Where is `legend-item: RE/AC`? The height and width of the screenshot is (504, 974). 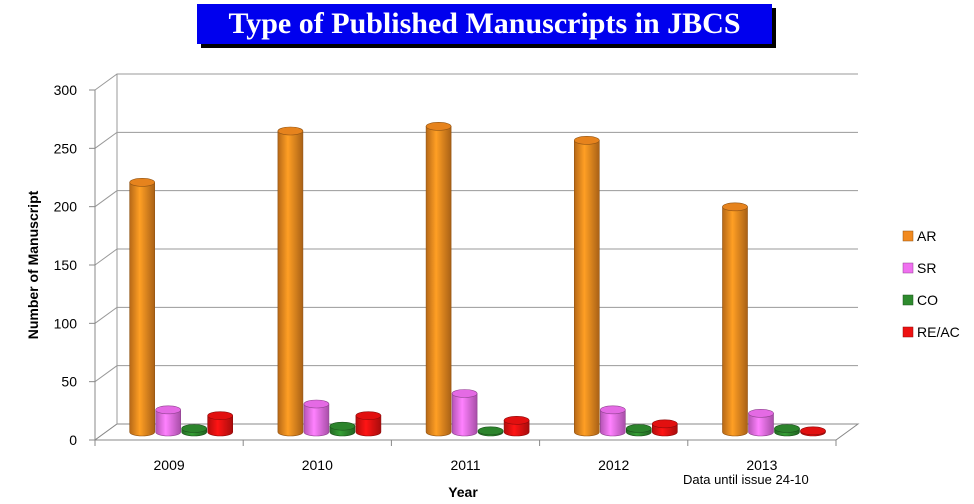 legend-item: RE/AC is located at coordinates (931, 332).